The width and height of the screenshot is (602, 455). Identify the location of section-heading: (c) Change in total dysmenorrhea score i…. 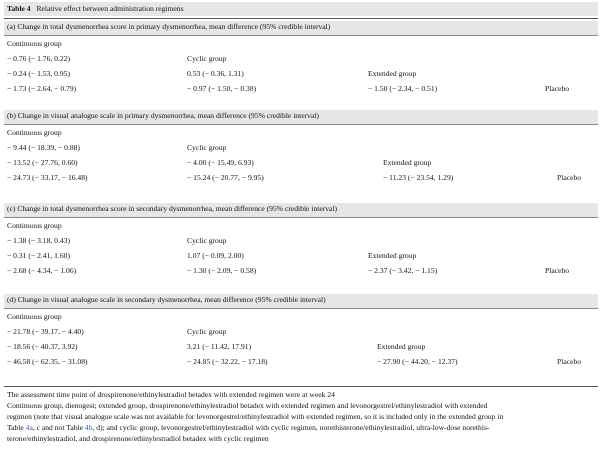
(172, 208).